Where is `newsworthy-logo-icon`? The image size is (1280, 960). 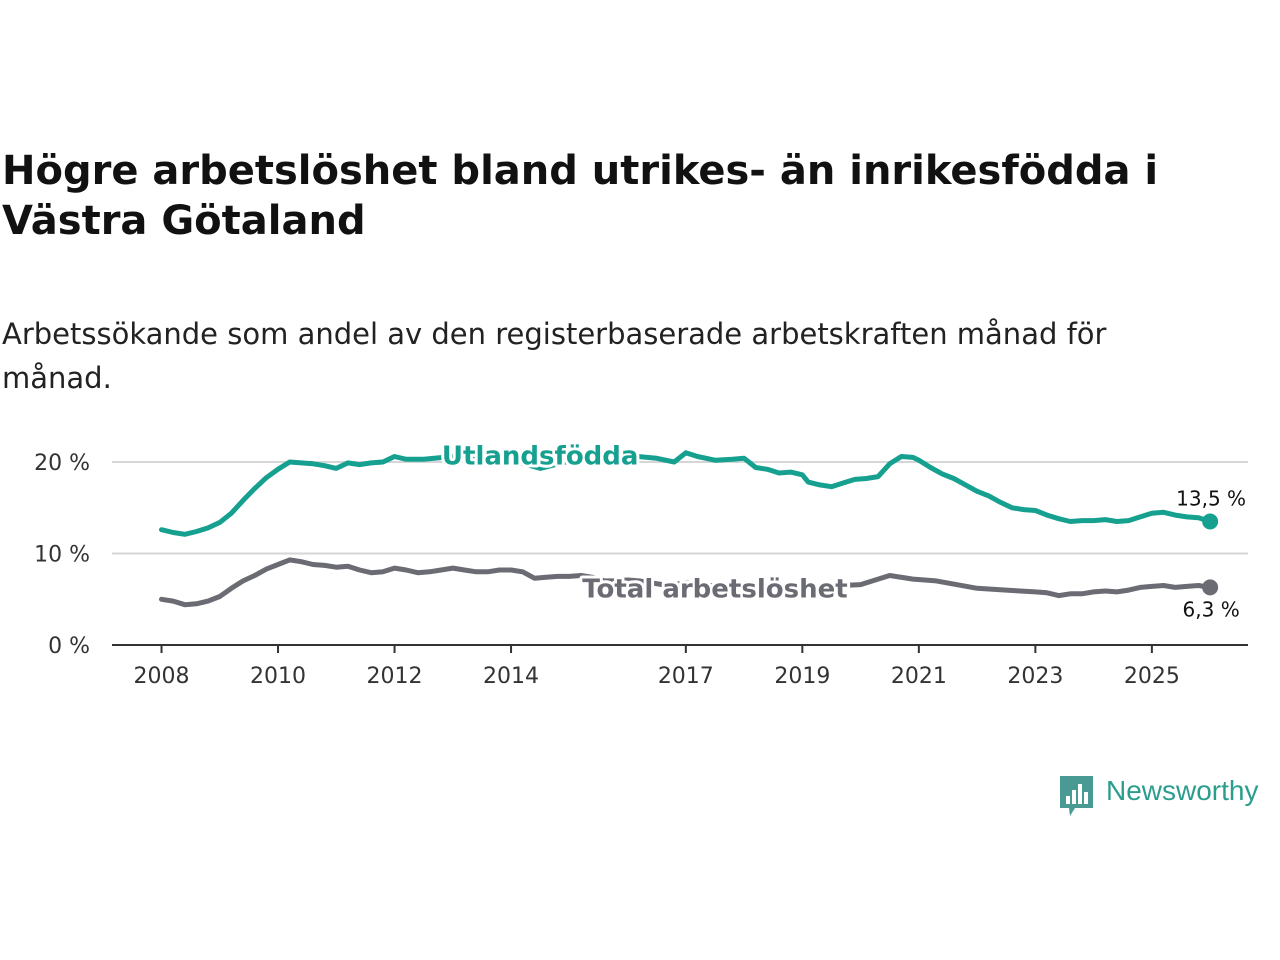
newsworthy-logo-icon is located at coordinates (1076, 796).